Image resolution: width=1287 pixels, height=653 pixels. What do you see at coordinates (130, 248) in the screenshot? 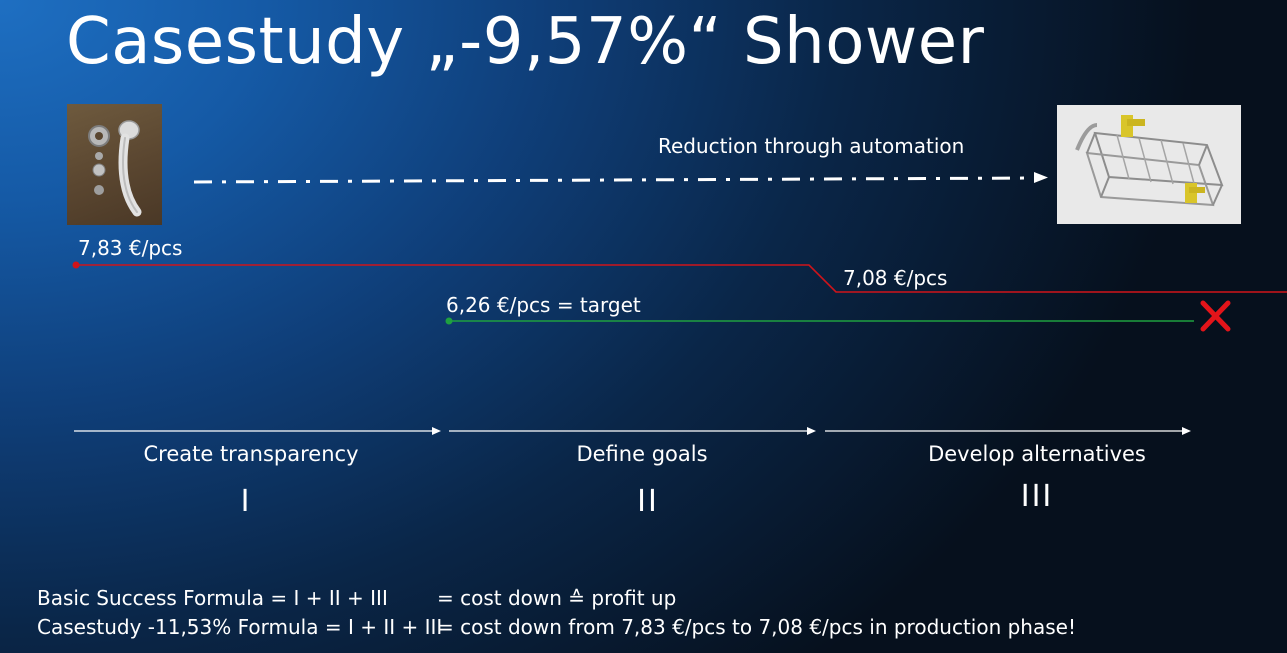
I see `start-price-label: 7,83 €/pcs` at bounding box center [130, 248].